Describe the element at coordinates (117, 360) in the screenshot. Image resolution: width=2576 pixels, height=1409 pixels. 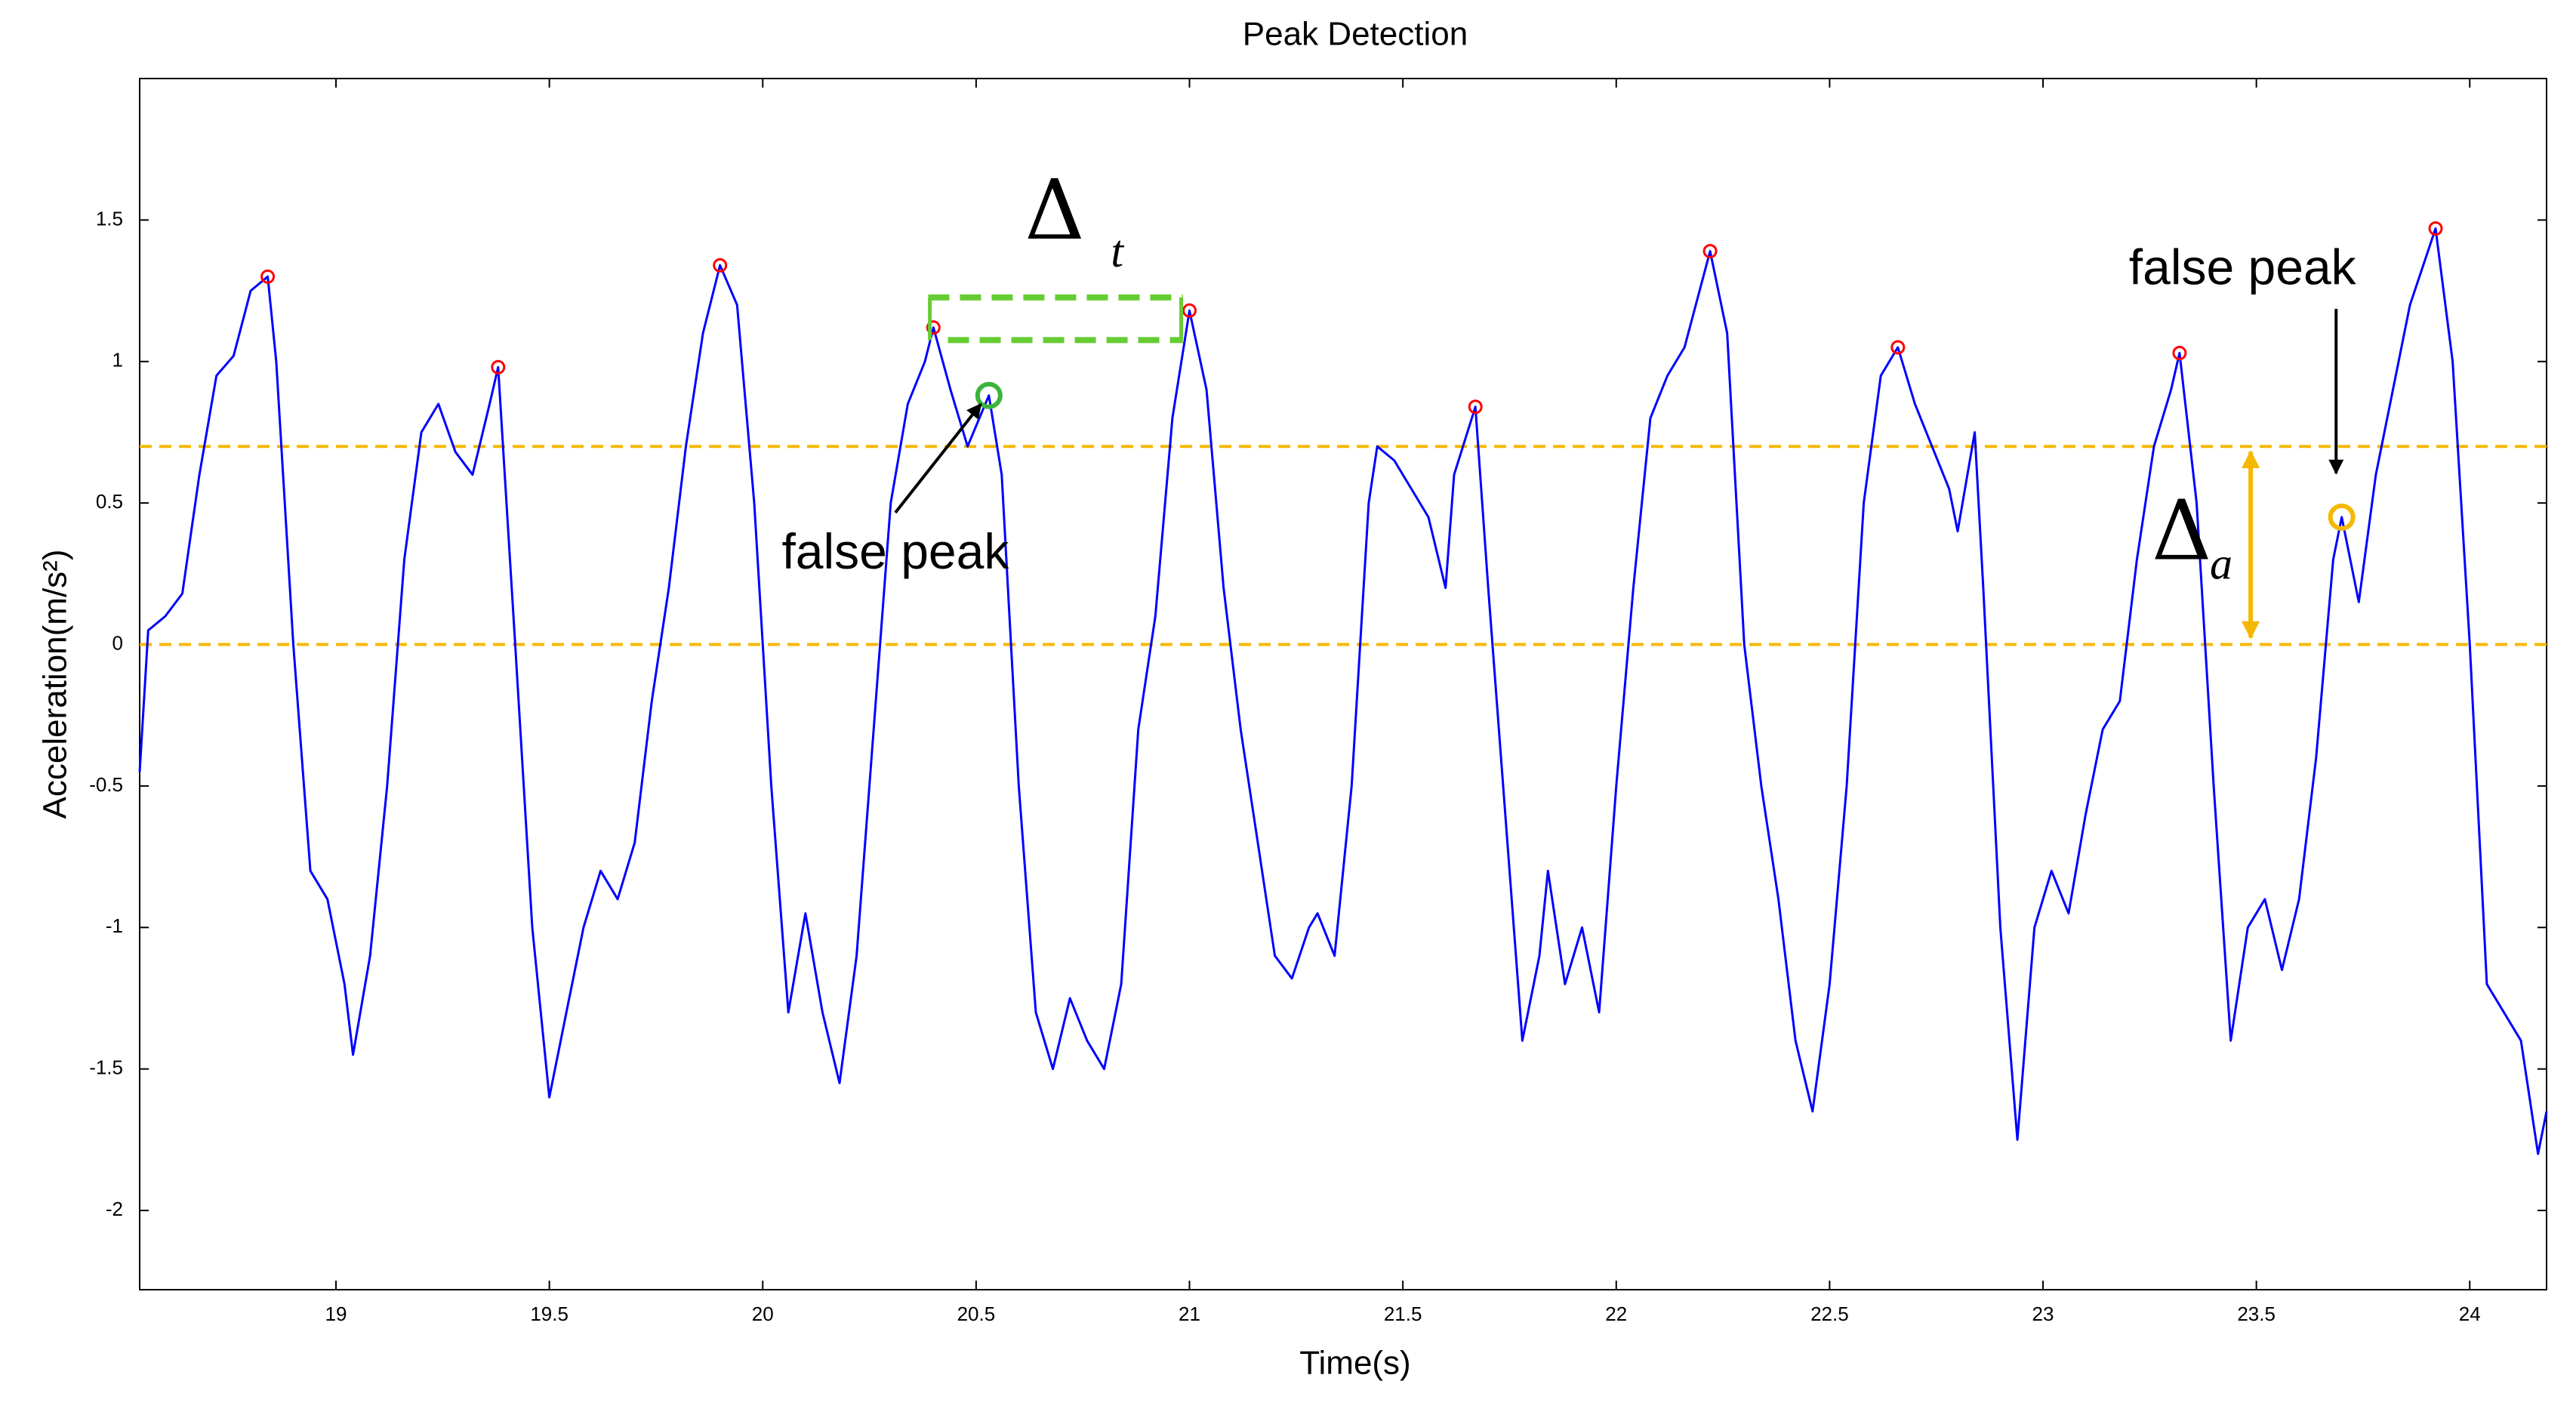
I see `y-tick-label: 1` at that location.